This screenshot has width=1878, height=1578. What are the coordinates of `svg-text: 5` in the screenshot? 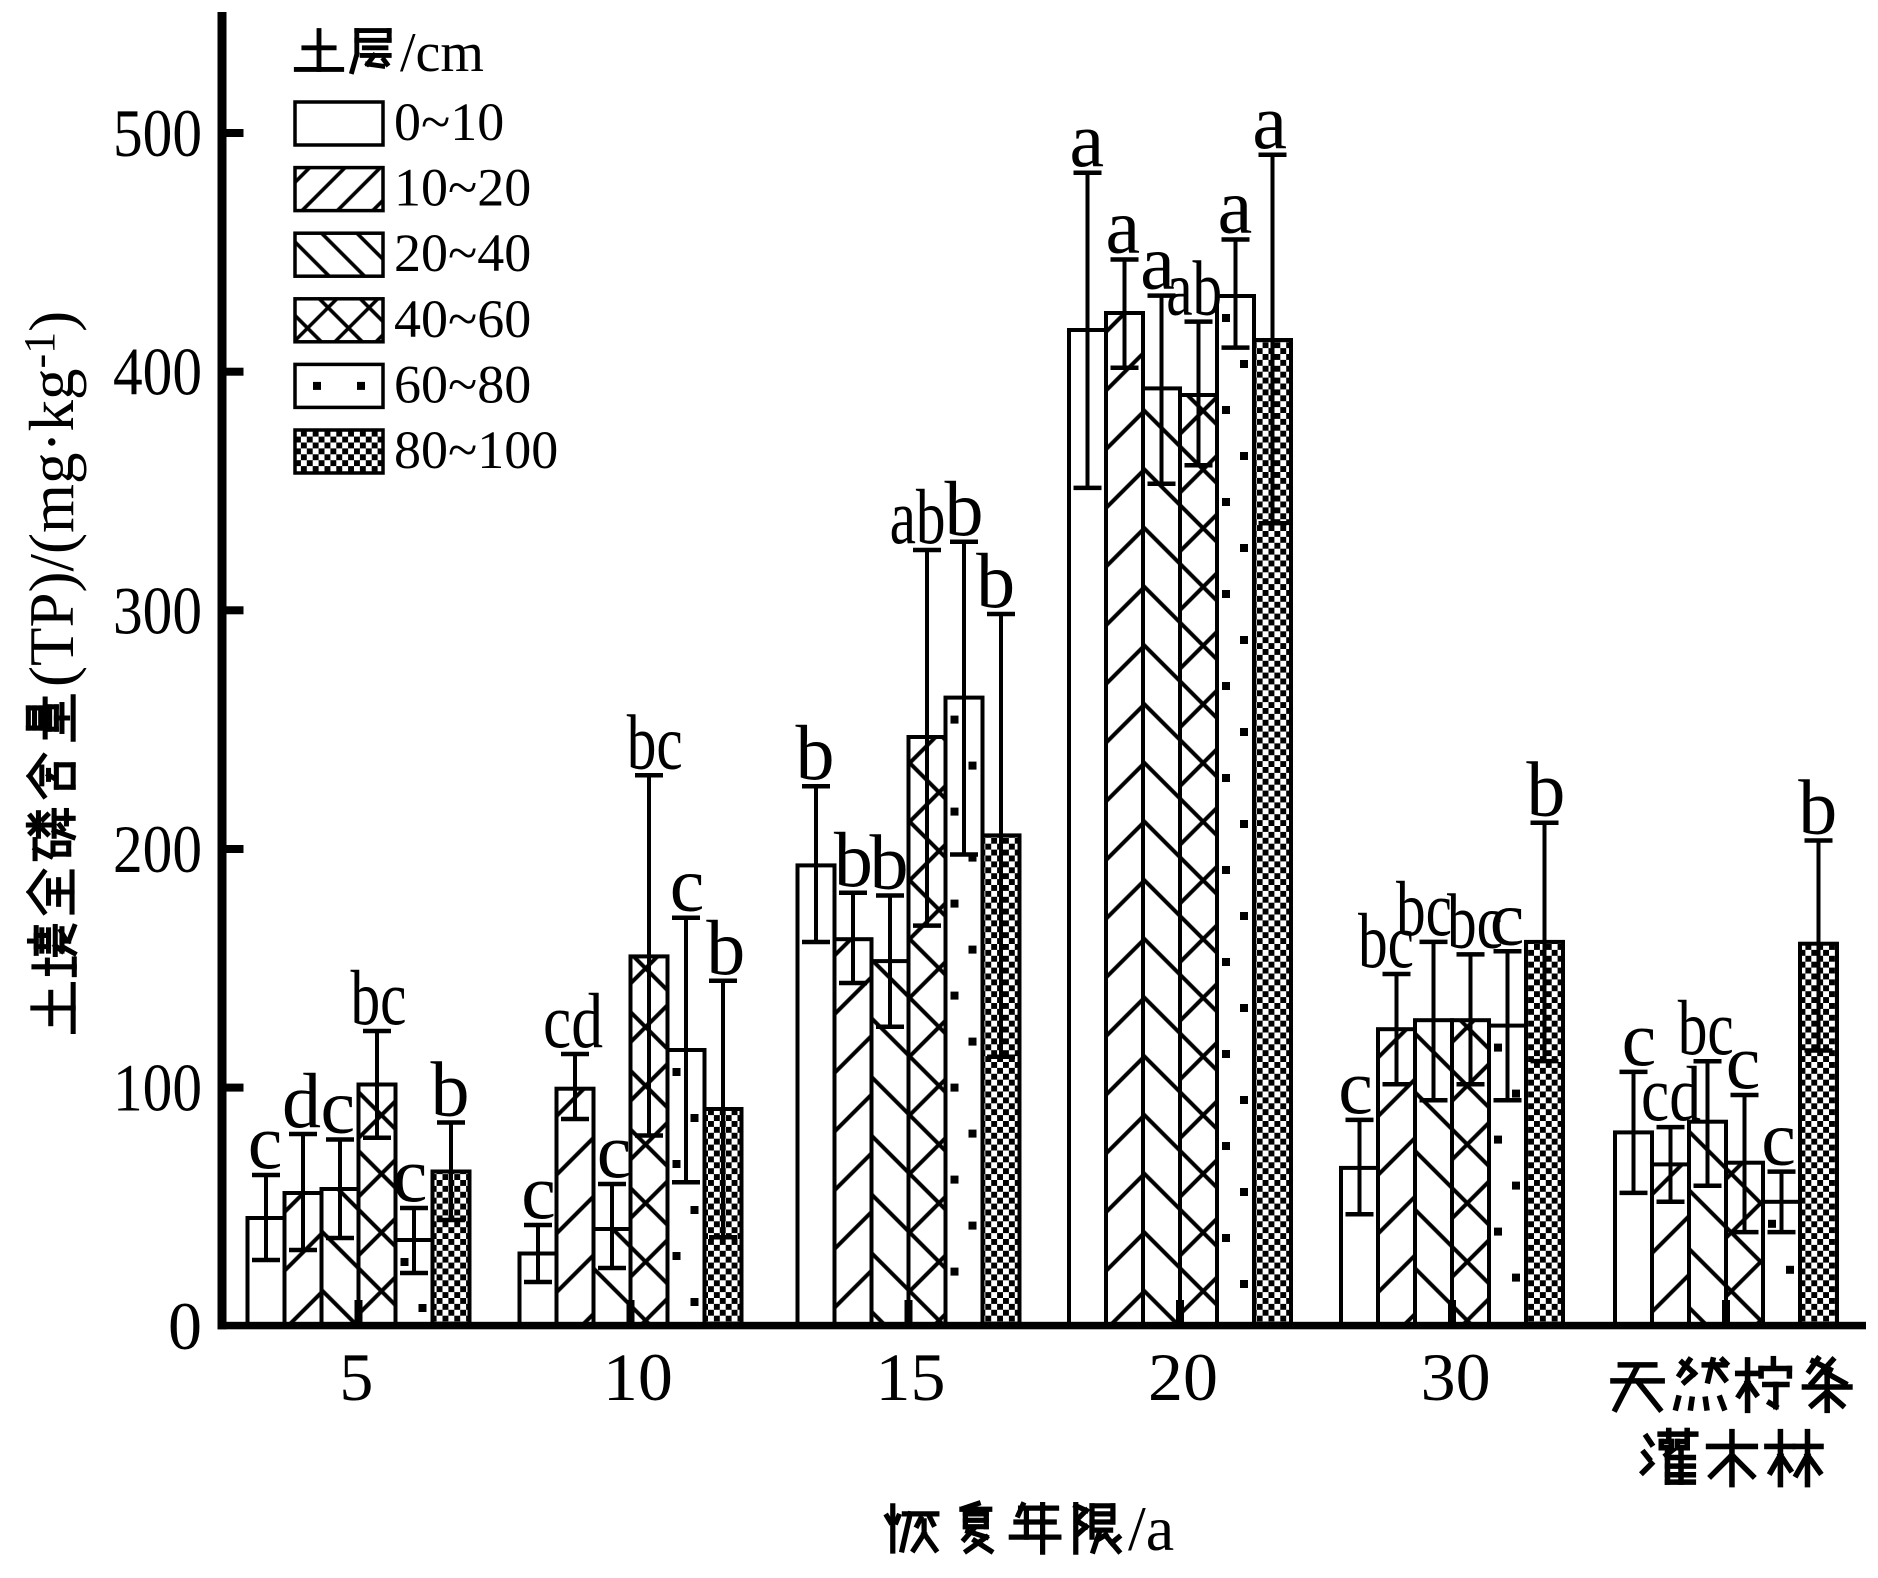 It's located at (356, 1377).